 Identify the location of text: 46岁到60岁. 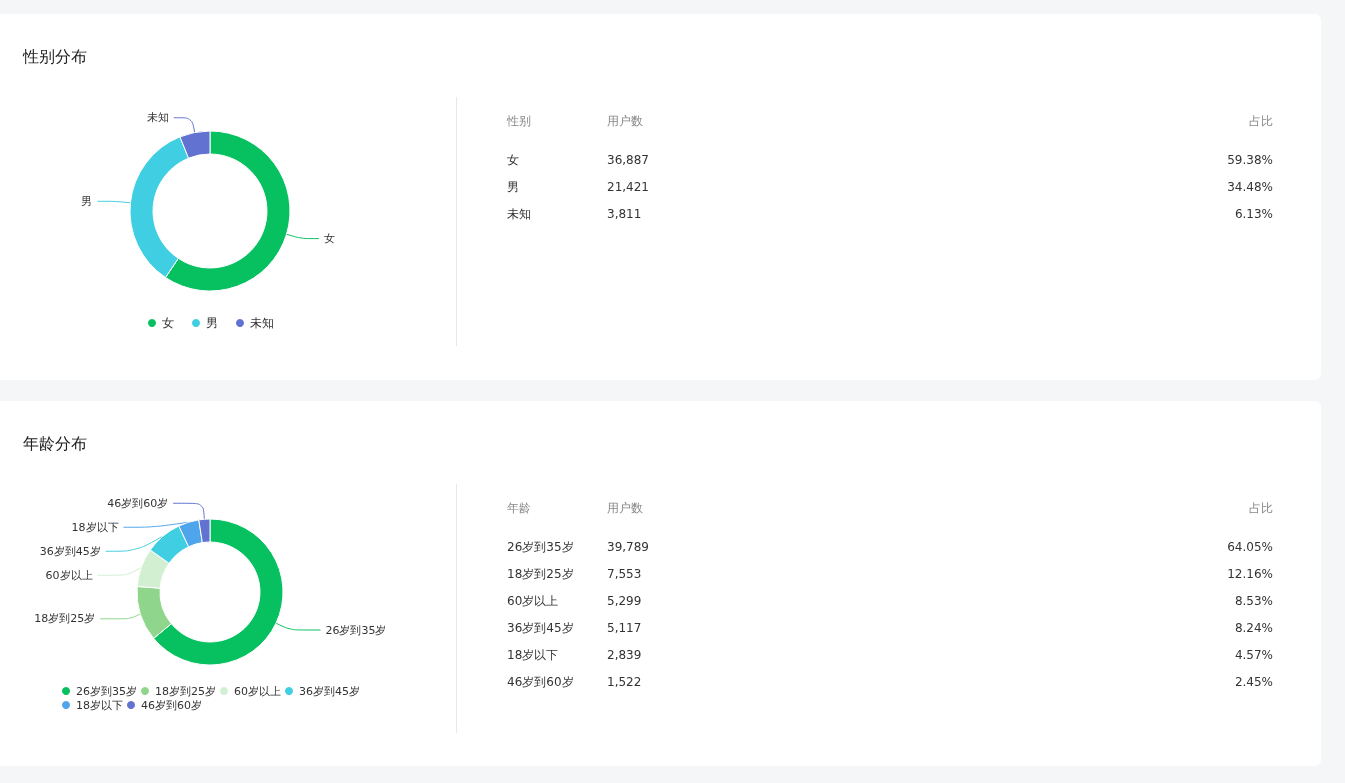
(540, 682).